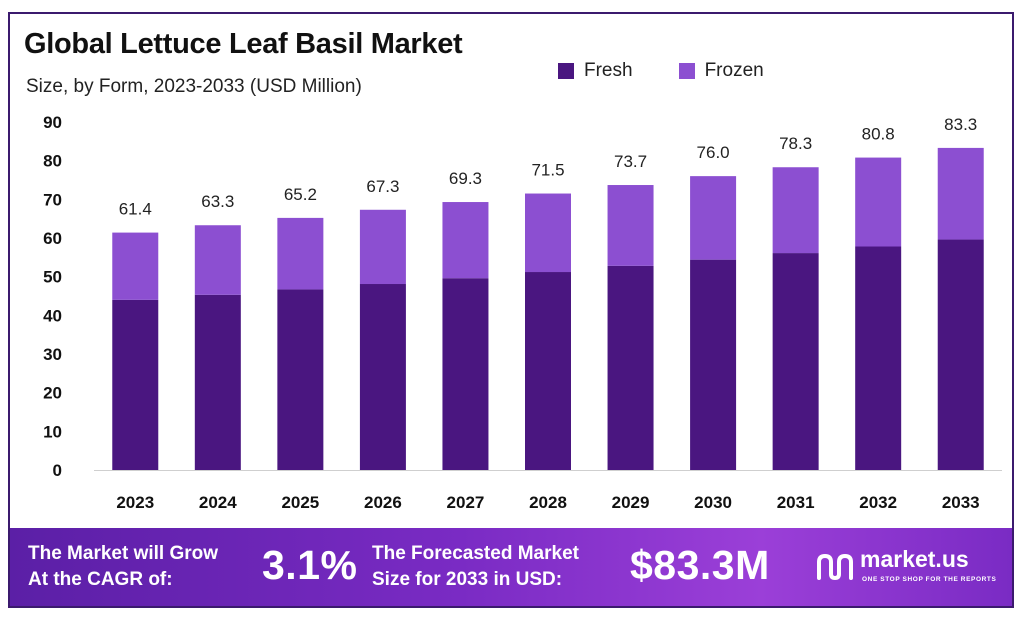  I want to click on chart-title: Global Lettuce Leaf Basil Market, so click(243, 44).